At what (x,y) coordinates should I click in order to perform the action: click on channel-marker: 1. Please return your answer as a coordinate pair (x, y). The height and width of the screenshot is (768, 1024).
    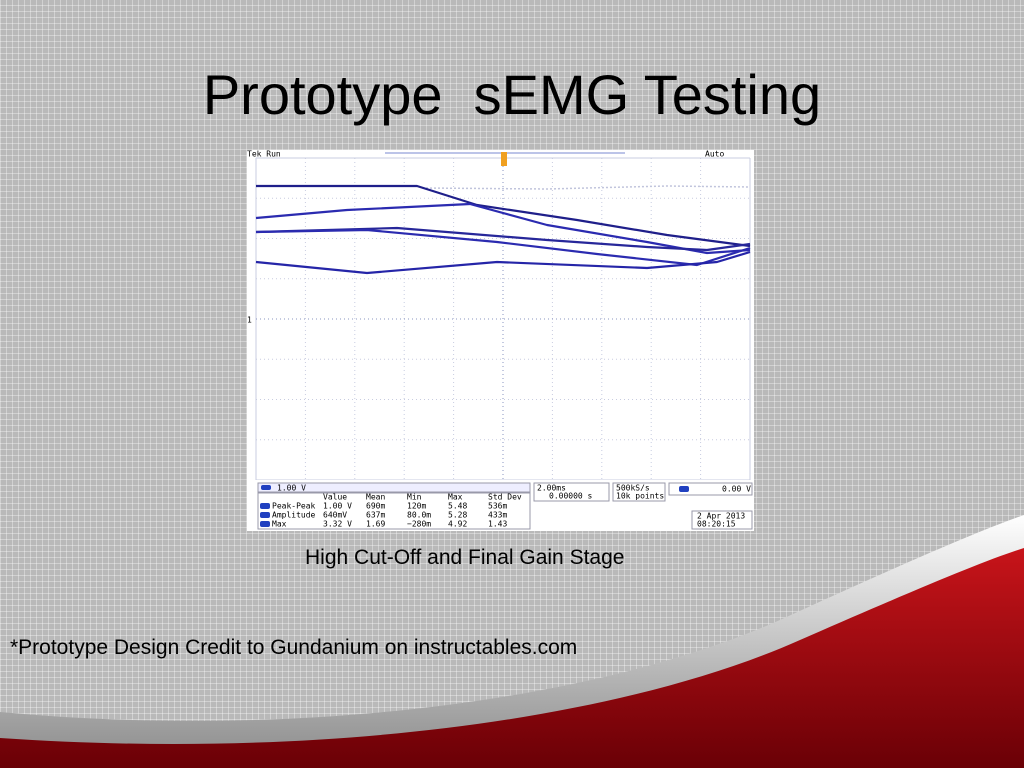
    Looking at the image, I should click on (249, 320).